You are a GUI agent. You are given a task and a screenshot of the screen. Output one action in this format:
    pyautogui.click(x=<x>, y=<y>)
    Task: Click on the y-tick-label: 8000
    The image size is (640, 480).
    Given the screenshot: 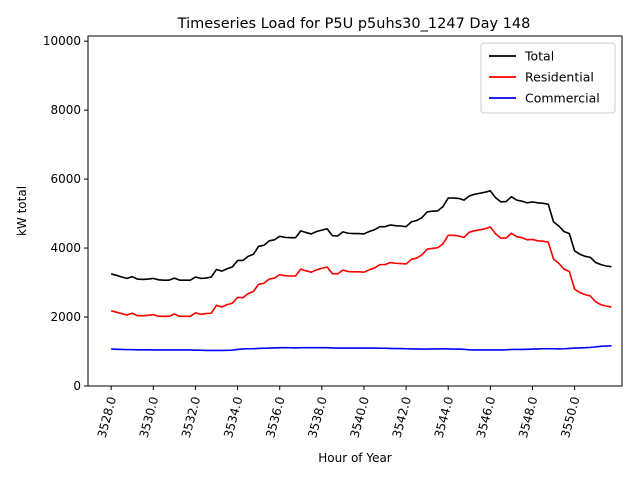 What is the action you would take?
    pyautogui.click(x=65, y=110)
    